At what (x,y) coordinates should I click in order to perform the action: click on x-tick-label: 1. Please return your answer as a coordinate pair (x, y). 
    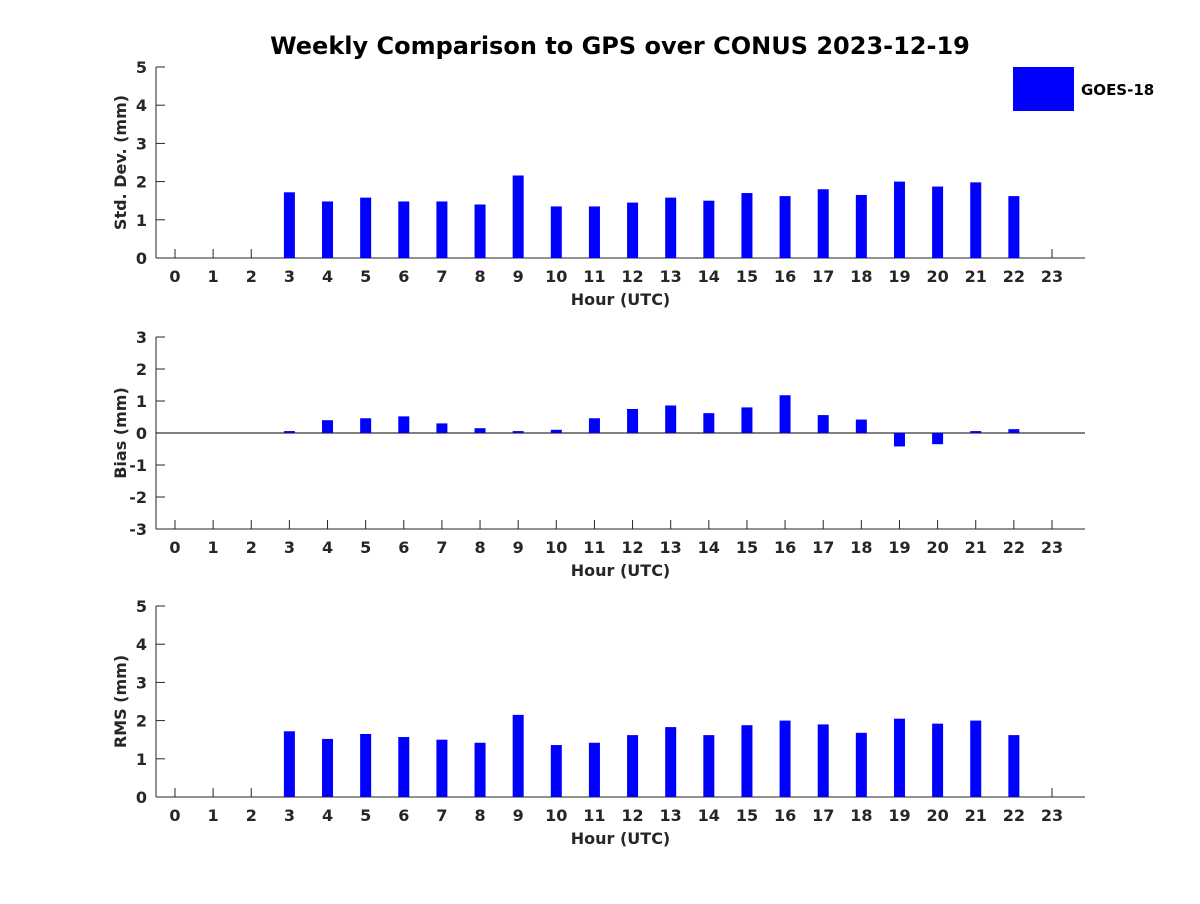
    Looking at the image, I should click on (213, 276).